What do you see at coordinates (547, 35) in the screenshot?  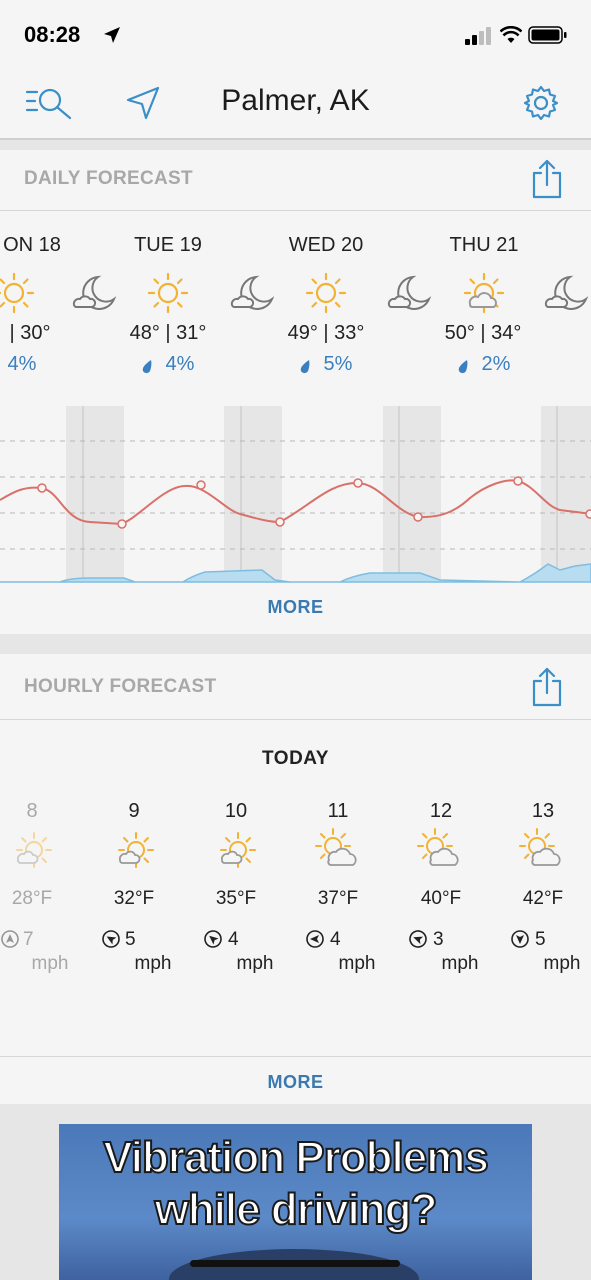 I see `battery-icon` at bounding box center [547, 35].